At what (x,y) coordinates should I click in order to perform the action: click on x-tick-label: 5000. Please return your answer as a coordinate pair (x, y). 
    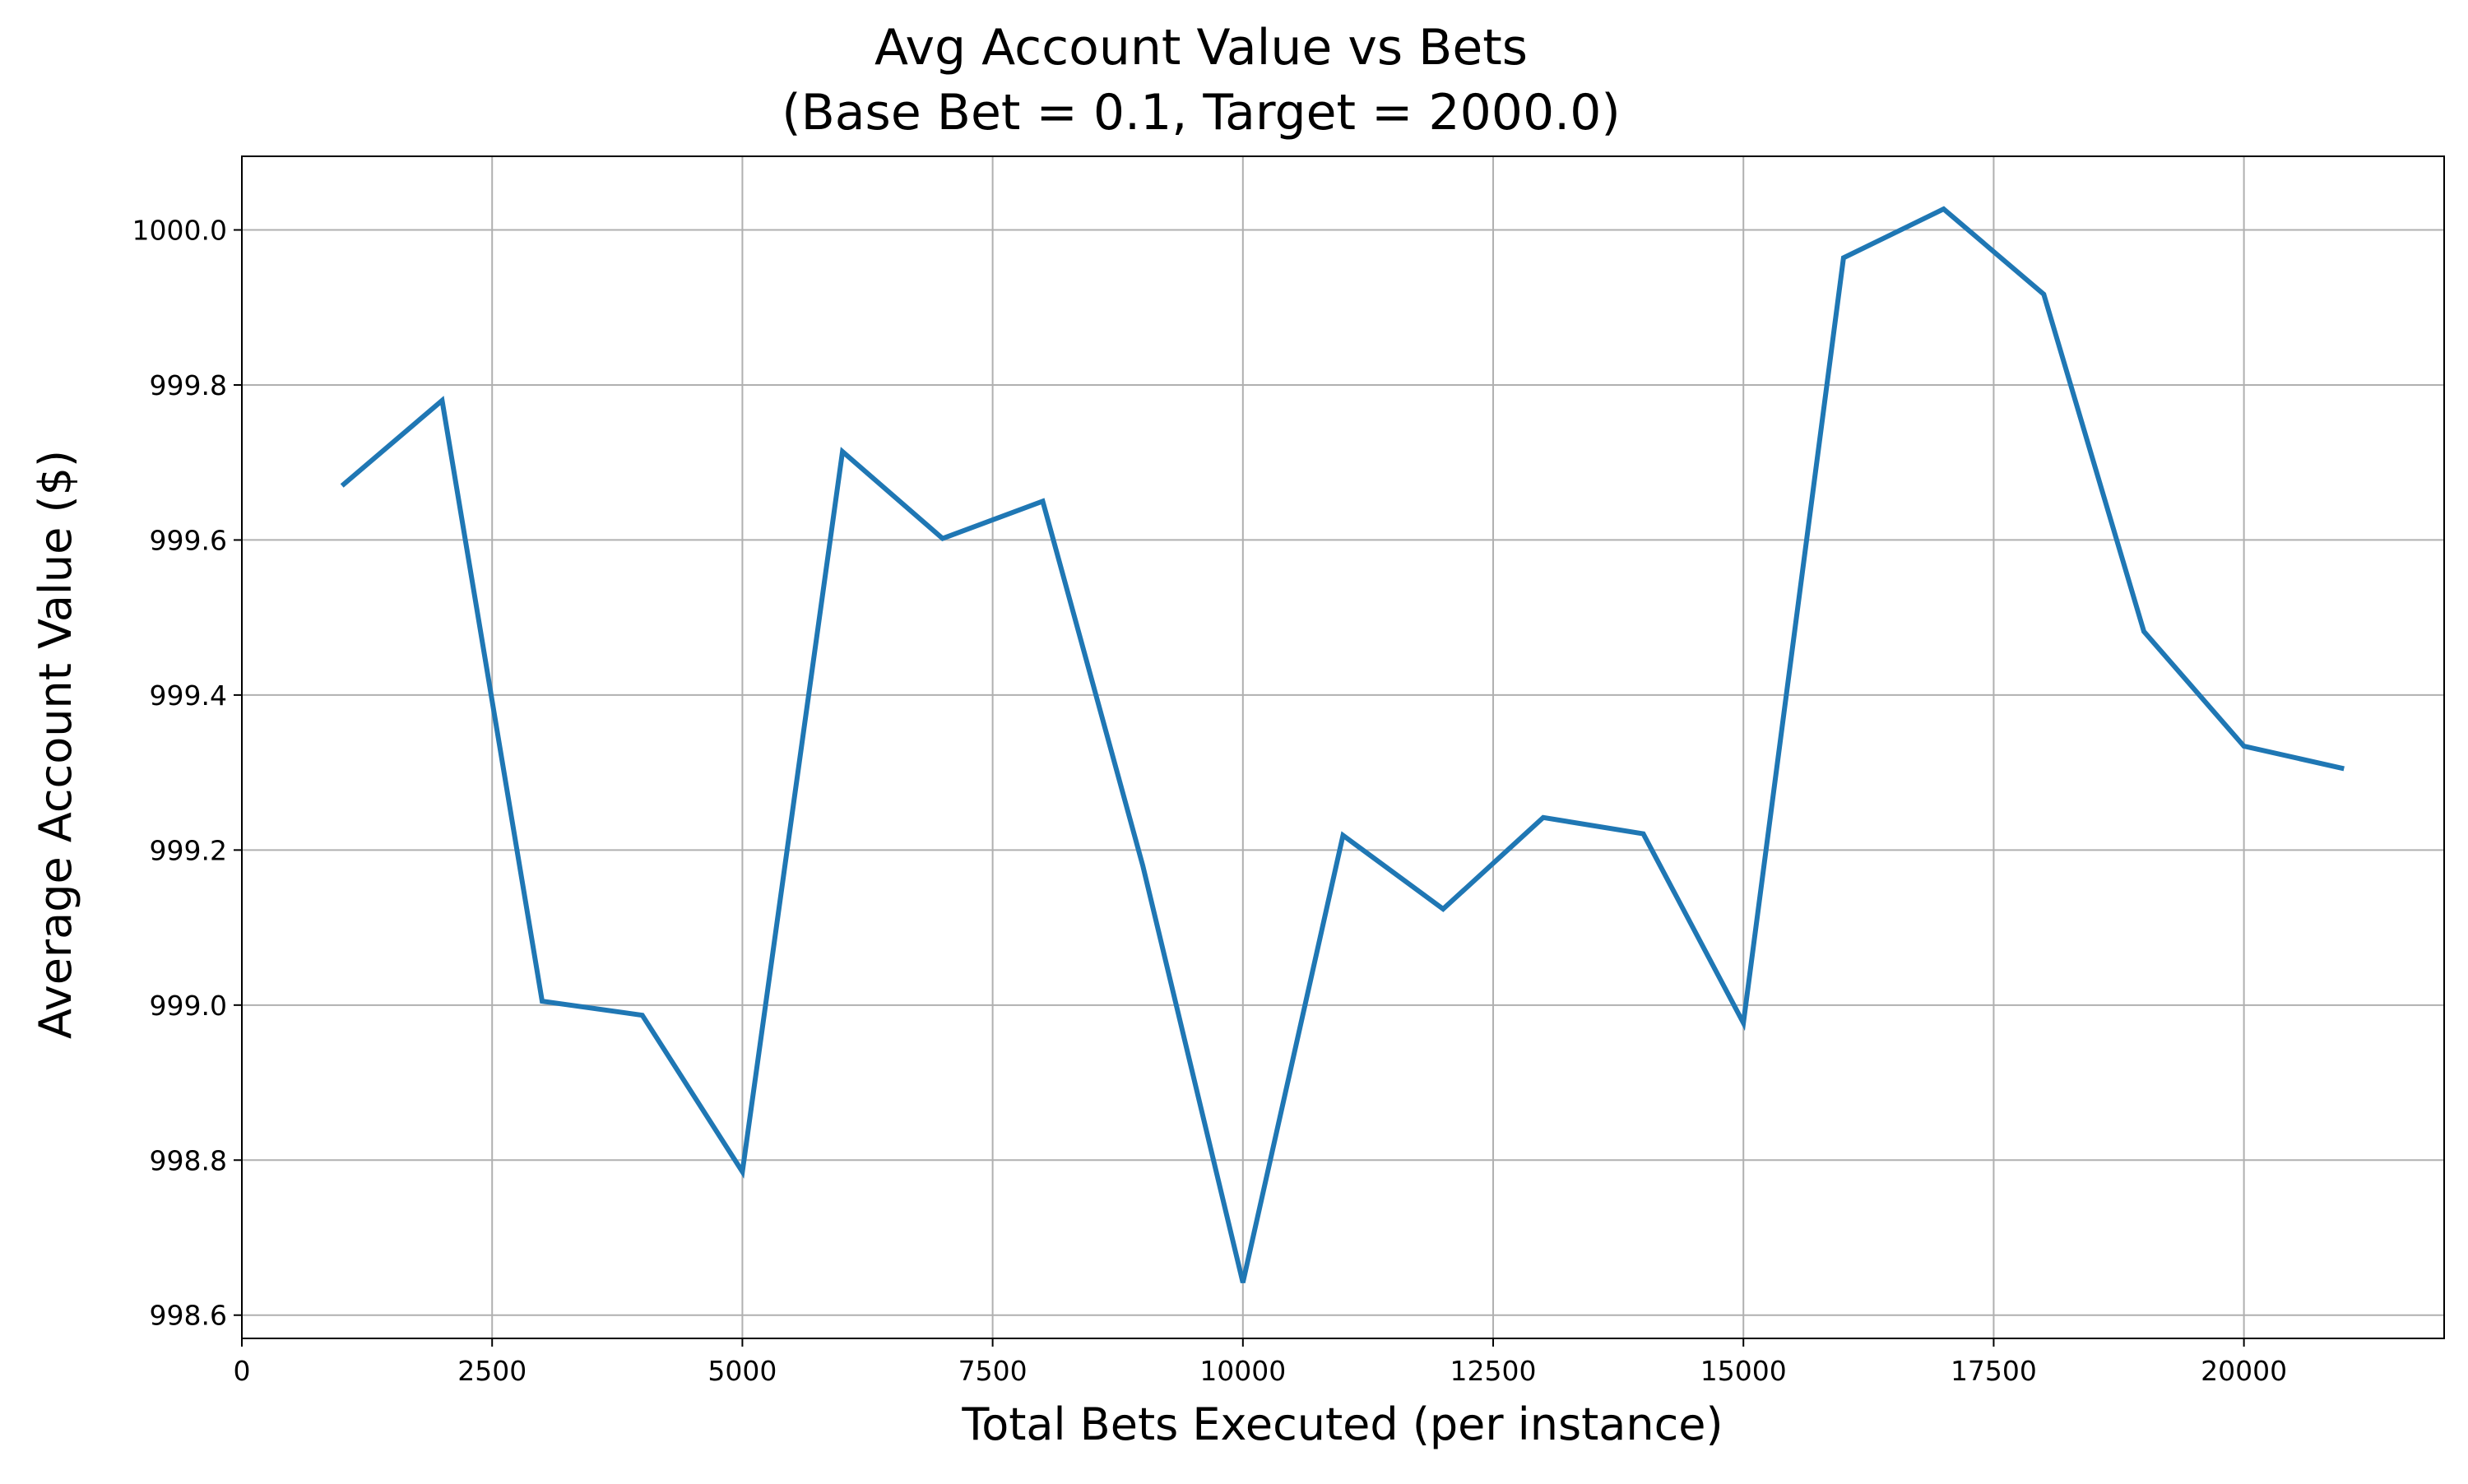
    Looking at the image, I should click on (742, 1371).